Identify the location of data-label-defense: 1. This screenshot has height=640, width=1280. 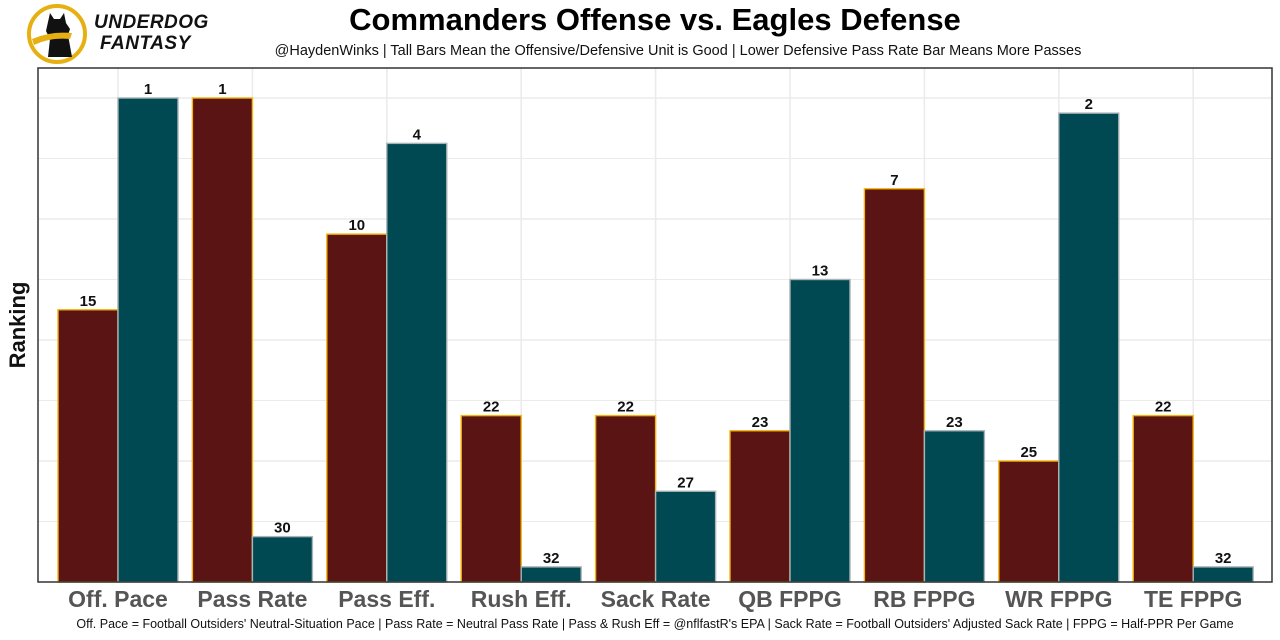
(148, 89).